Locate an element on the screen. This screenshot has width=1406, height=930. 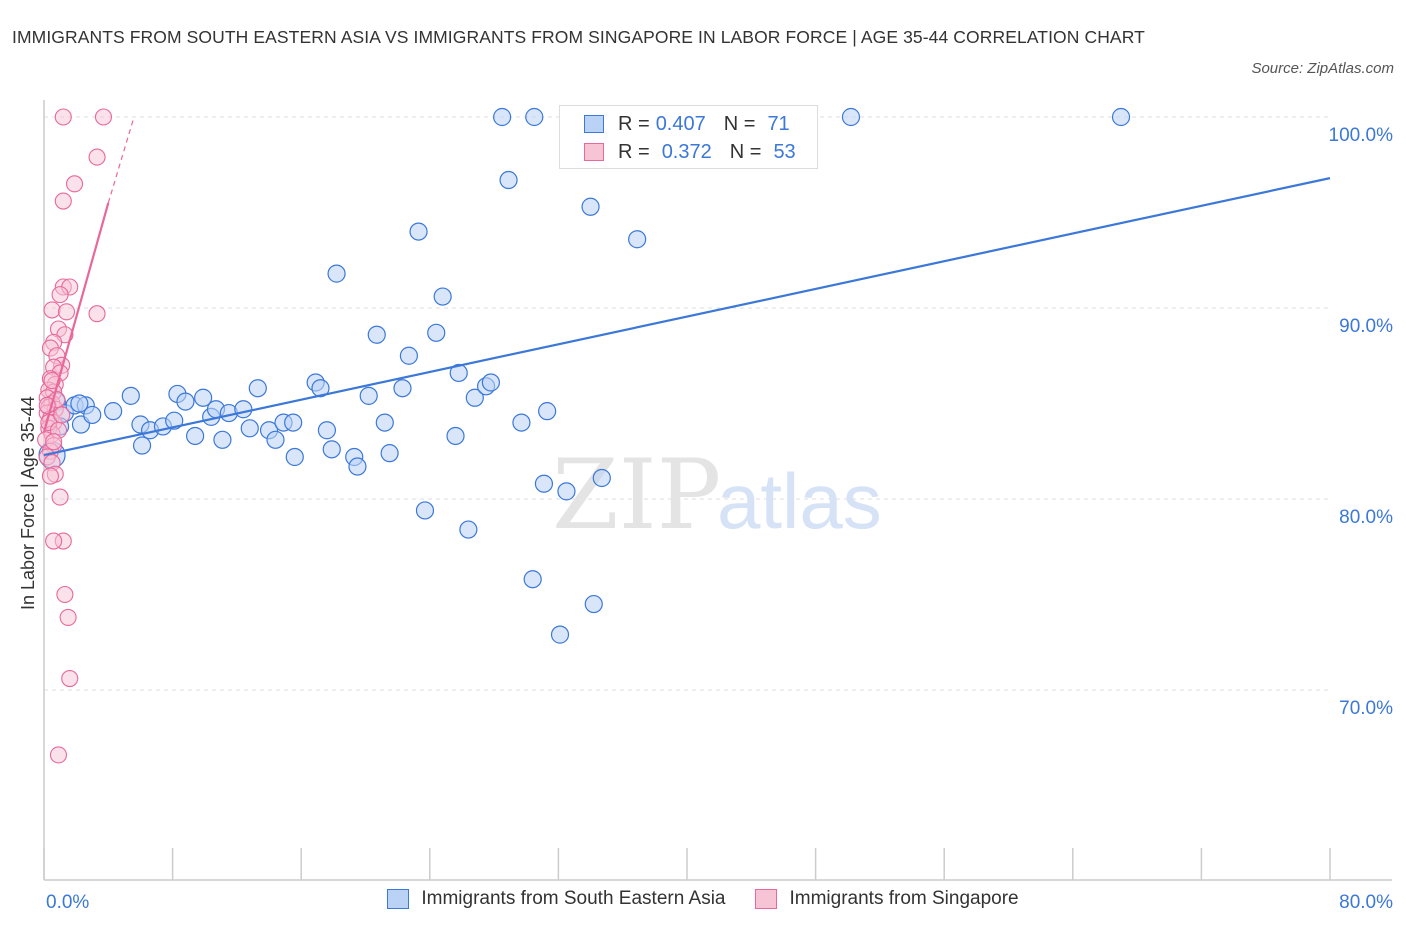
n-value: 53 is located at coordinates (784, 151).